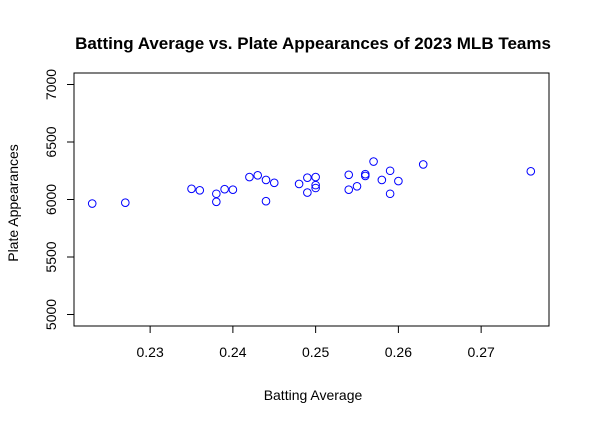  Describe the element at coordinates (51, 141) in the screenshot. I see `y-tick-label: 6500` at that location.